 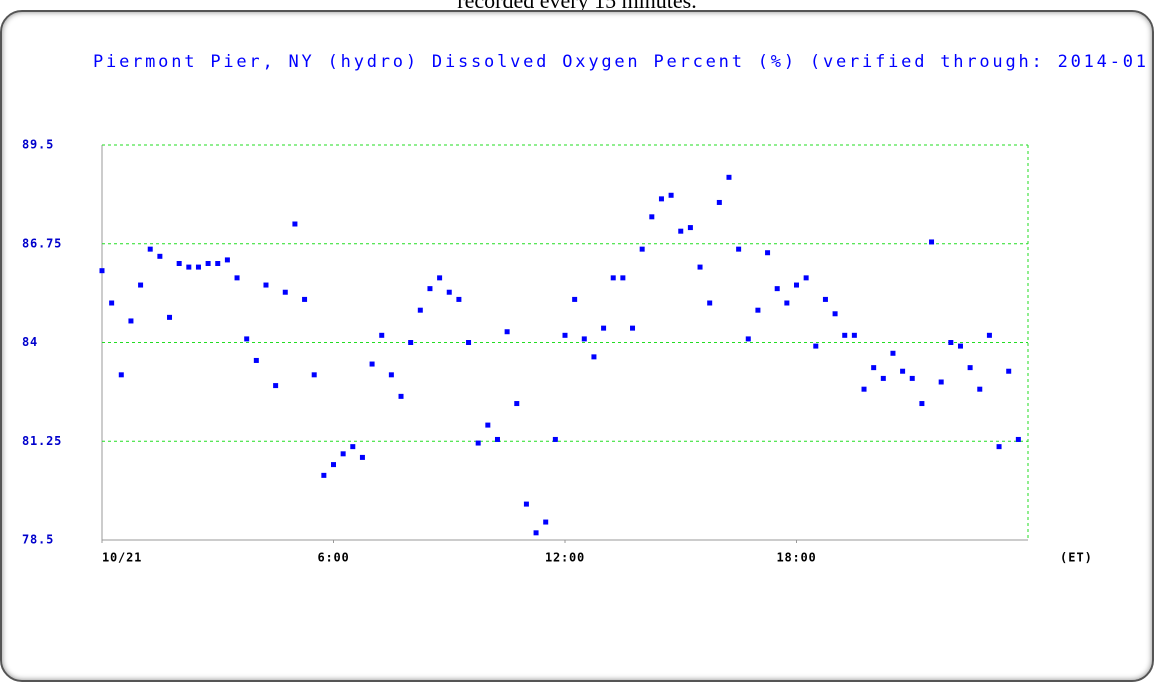 I want to click on x-tick-label: 6:00, so click(x=333, y=558).